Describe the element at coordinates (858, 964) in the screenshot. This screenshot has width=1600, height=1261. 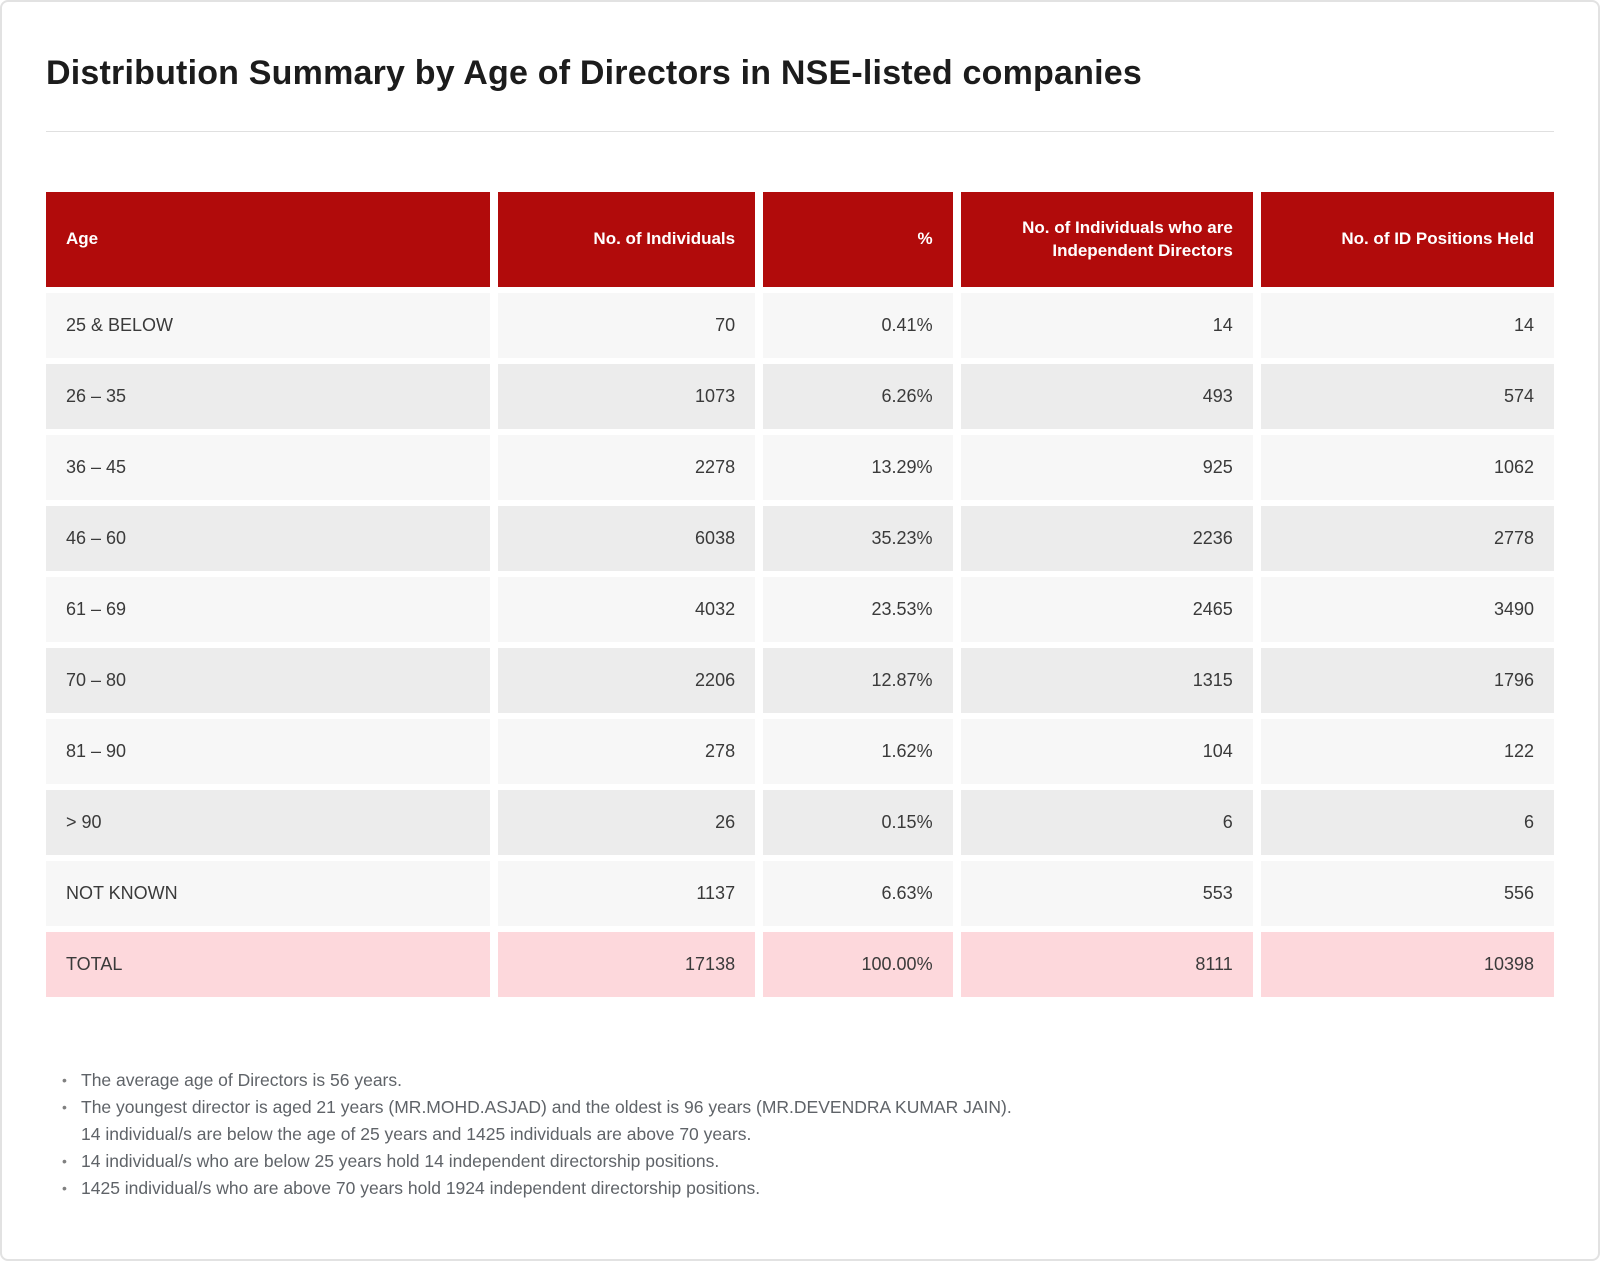
I see `total-row-cell-percent: 100.00%` at that location.